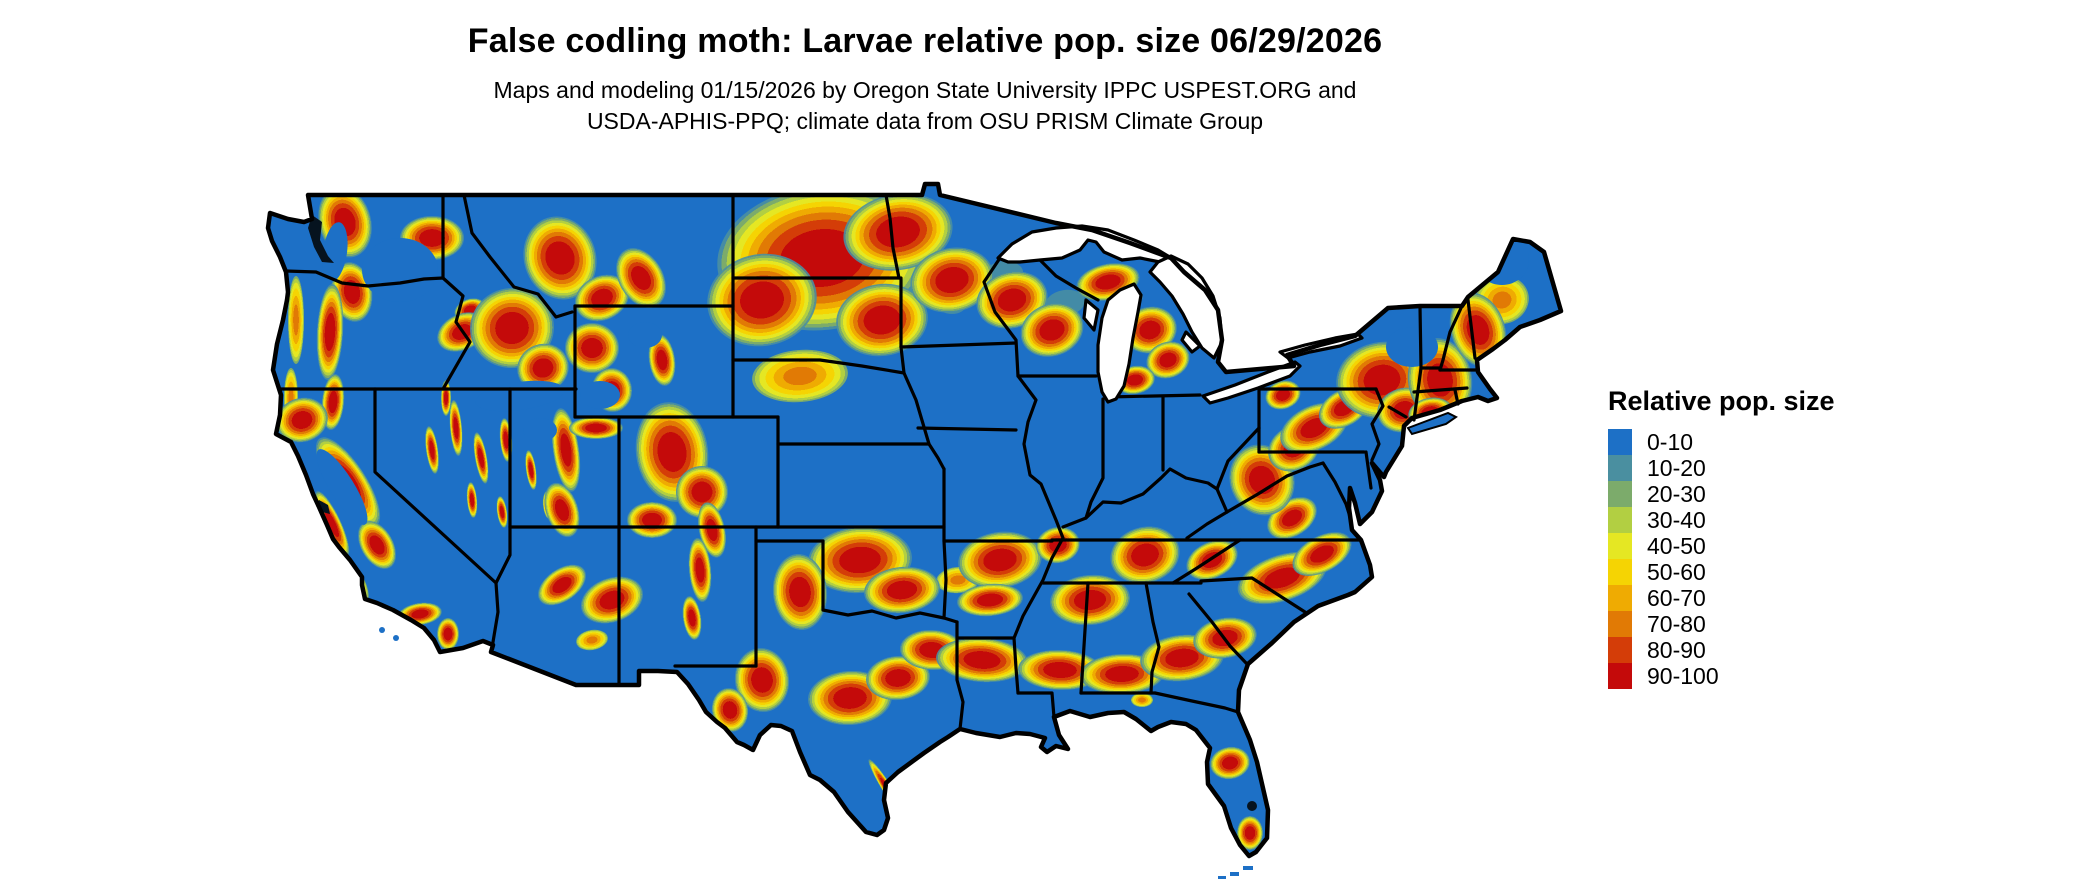 The image size is (2100, 892). What do you see at coordinates (1721, 442) in the screenshot?
I see `legend-item: 0-10` at bounding box center [1721, 442].